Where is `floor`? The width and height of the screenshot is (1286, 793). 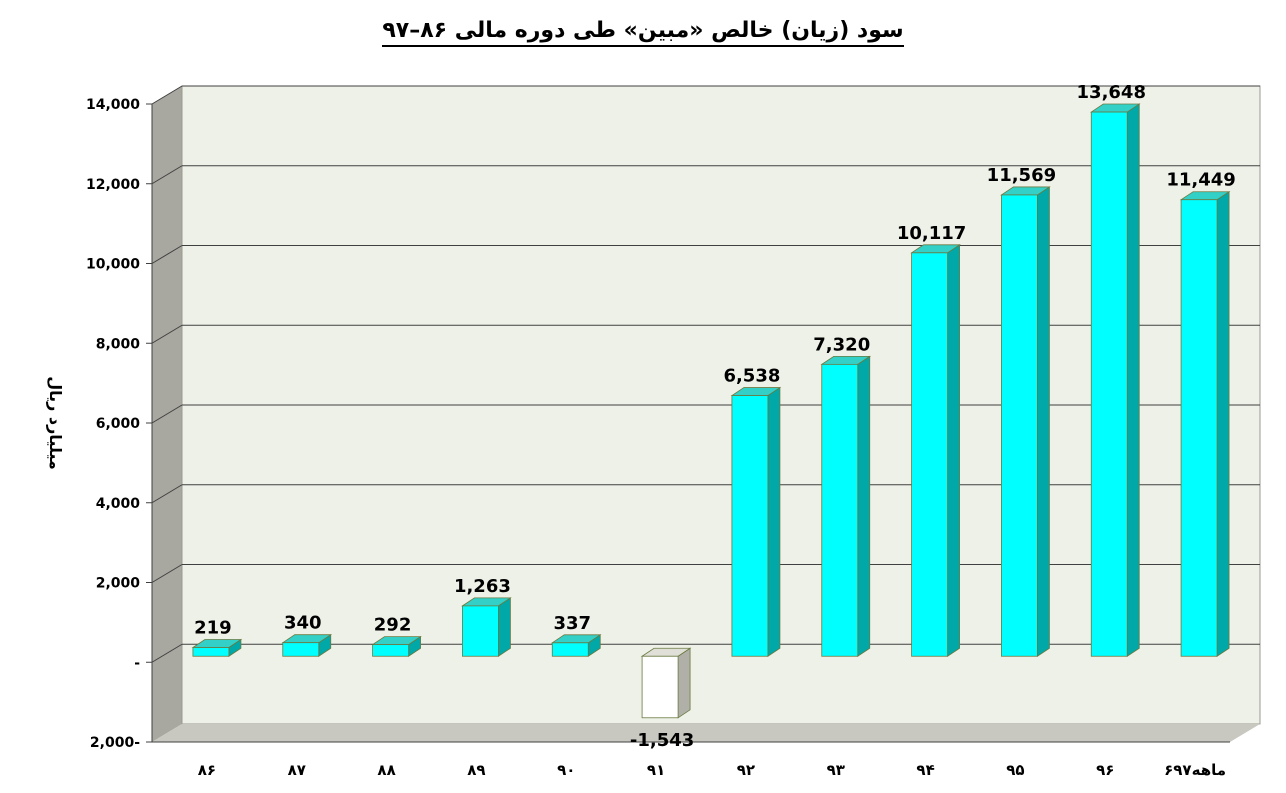 floor is located at coordinates (706, 733).